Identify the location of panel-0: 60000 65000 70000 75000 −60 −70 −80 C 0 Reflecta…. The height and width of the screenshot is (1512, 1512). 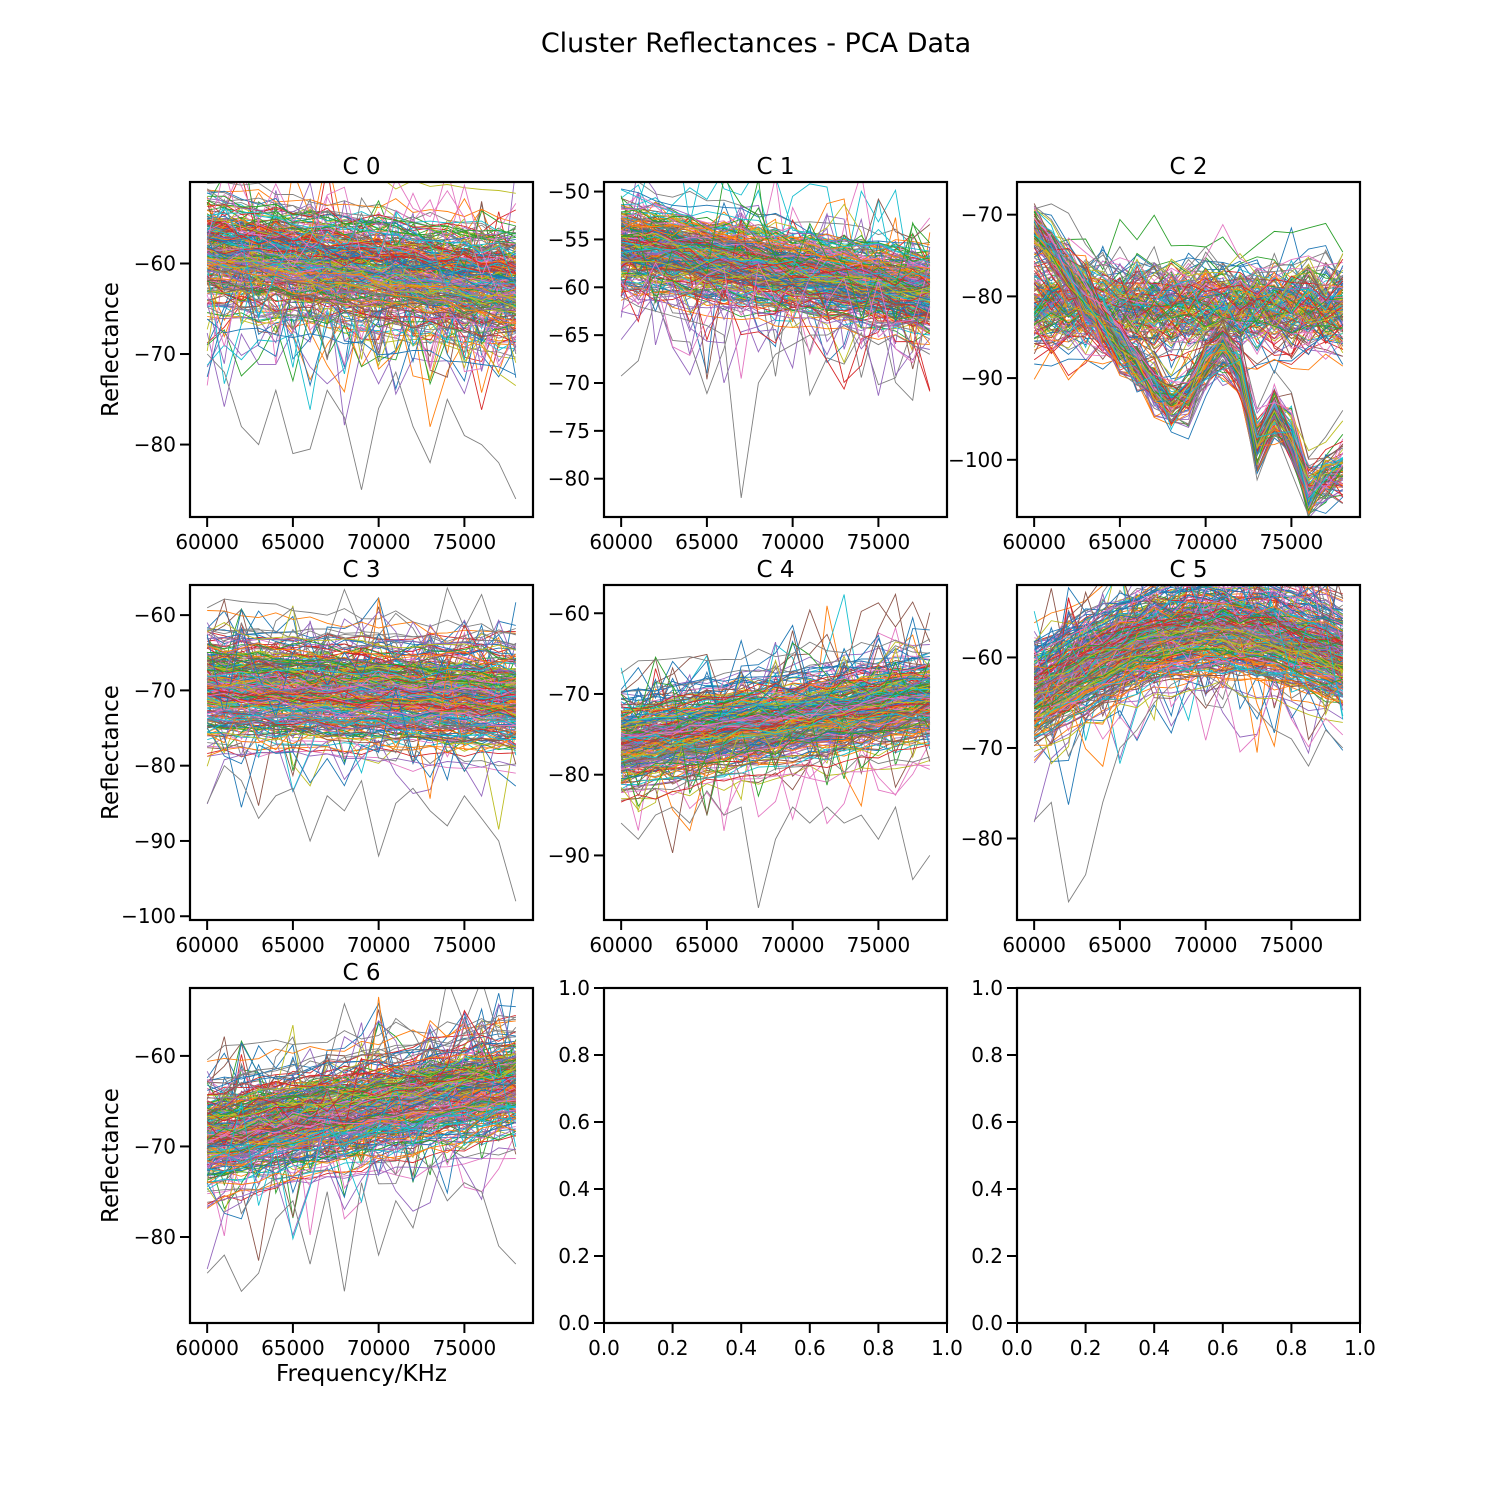
(316, 354).